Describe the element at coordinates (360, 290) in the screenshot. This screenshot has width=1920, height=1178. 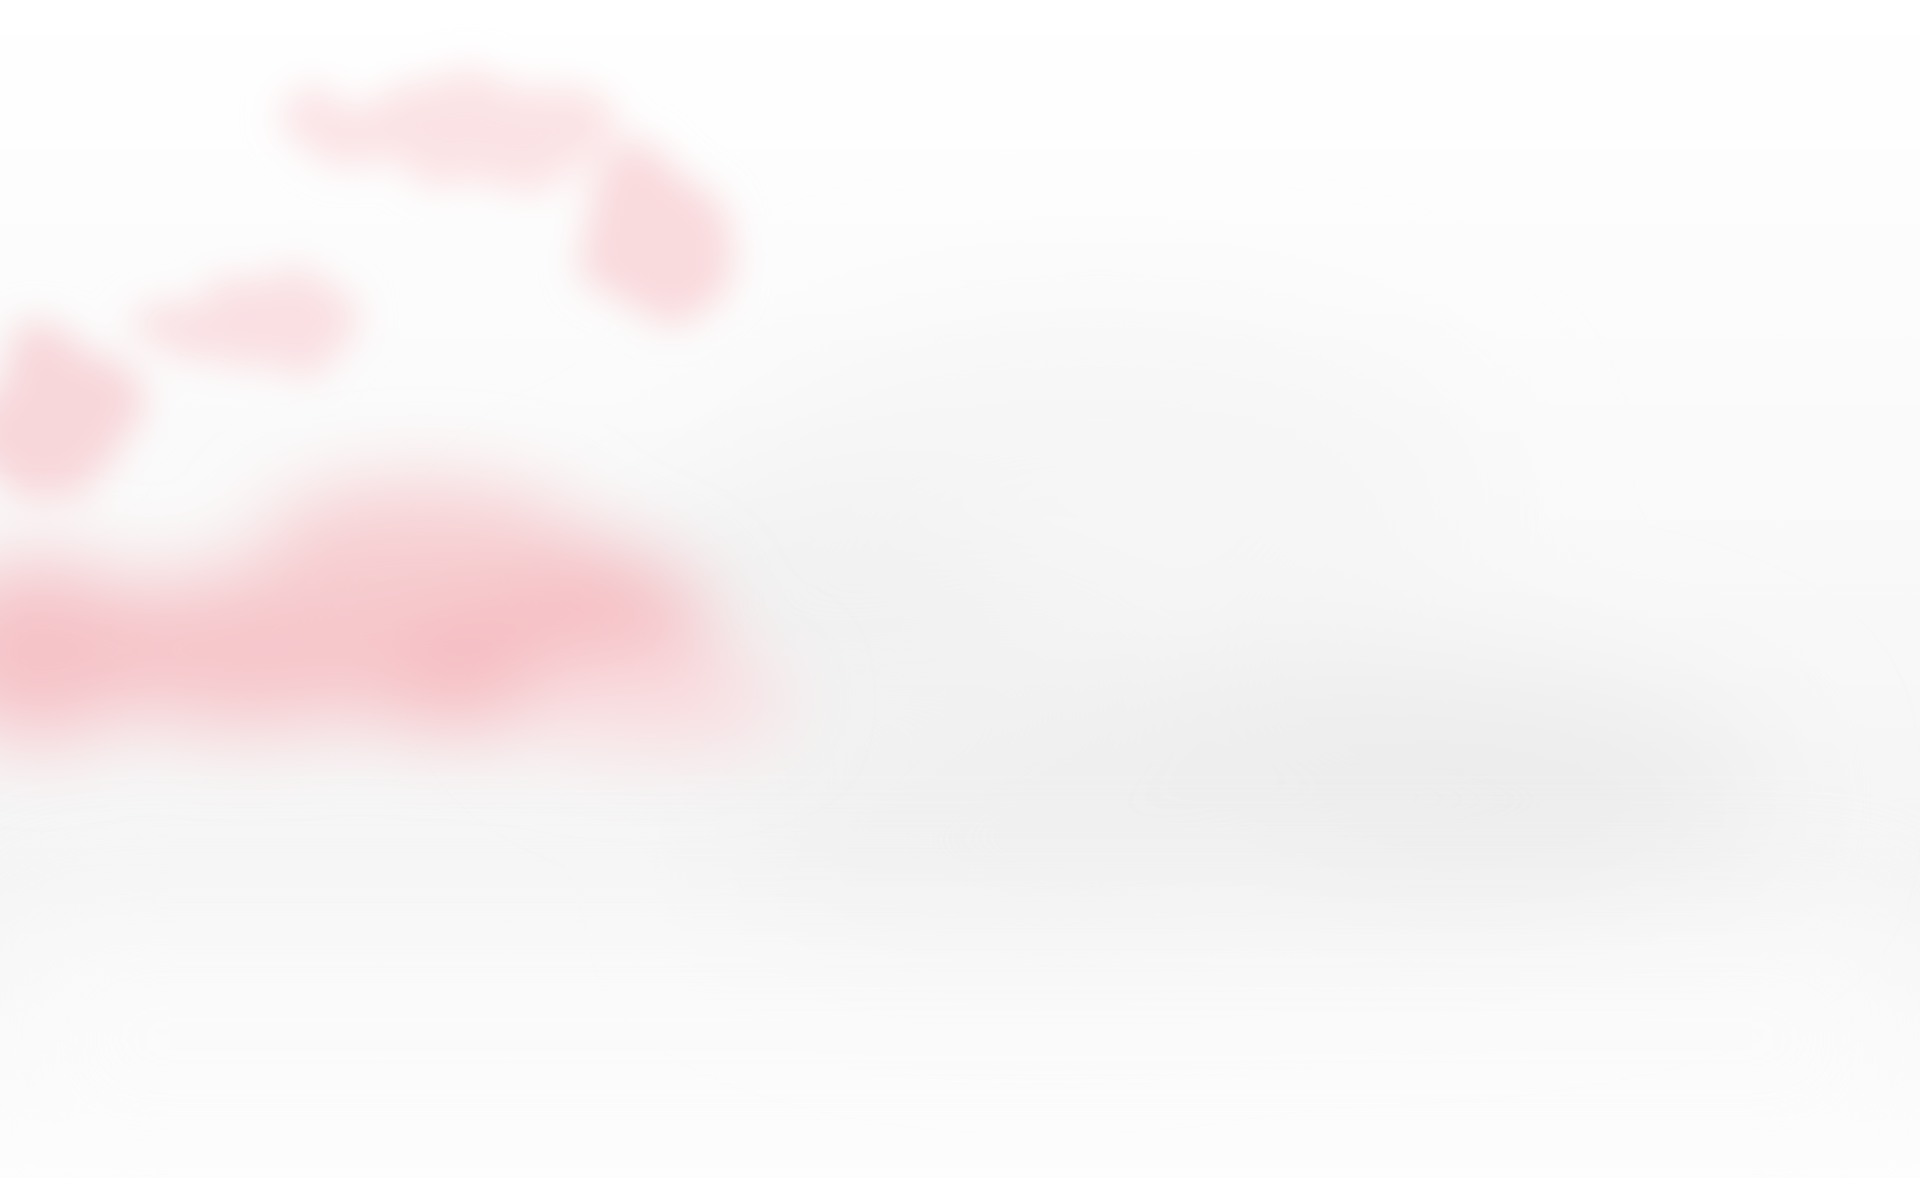
I see `pink-smoke-wisps` at that location.